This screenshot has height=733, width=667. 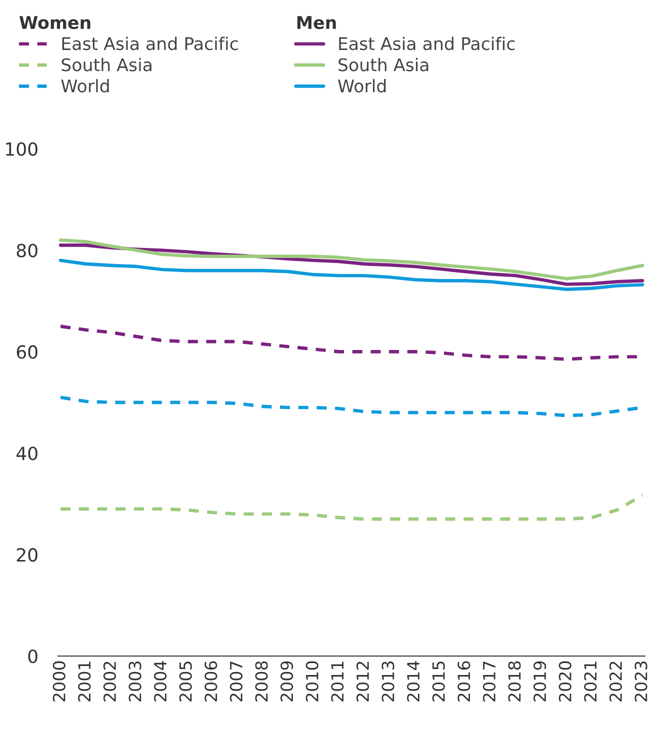 What do you see at coordinates (590, 682) in the screenshot?
I see `x-tick-label: 2021` at bounding box center [590, 682].